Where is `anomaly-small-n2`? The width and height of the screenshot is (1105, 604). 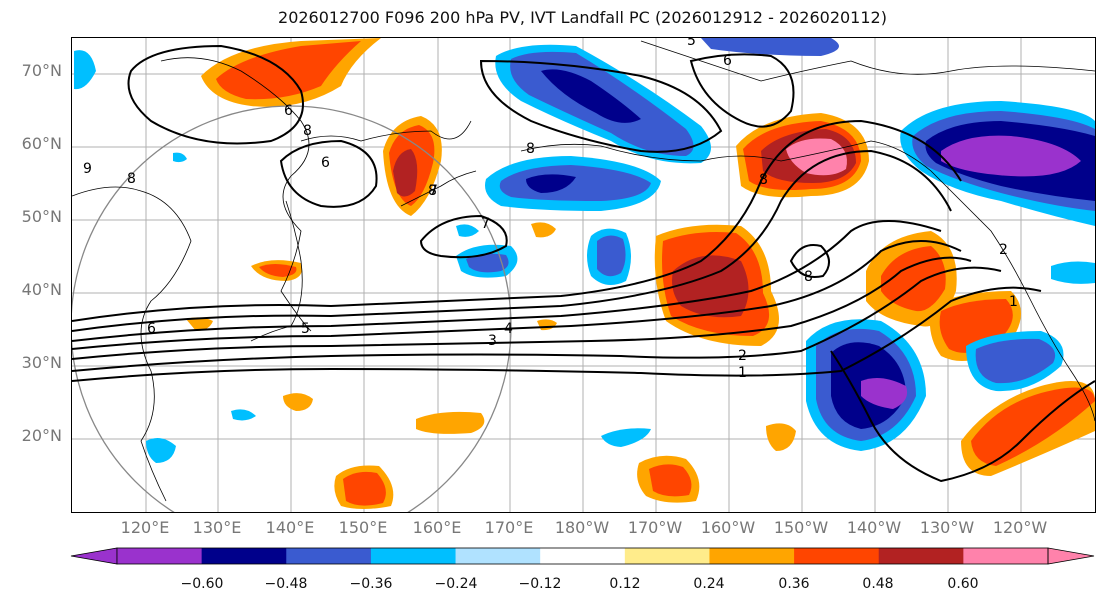 anomaly-small-n2 is located at coordinates (243, 415).